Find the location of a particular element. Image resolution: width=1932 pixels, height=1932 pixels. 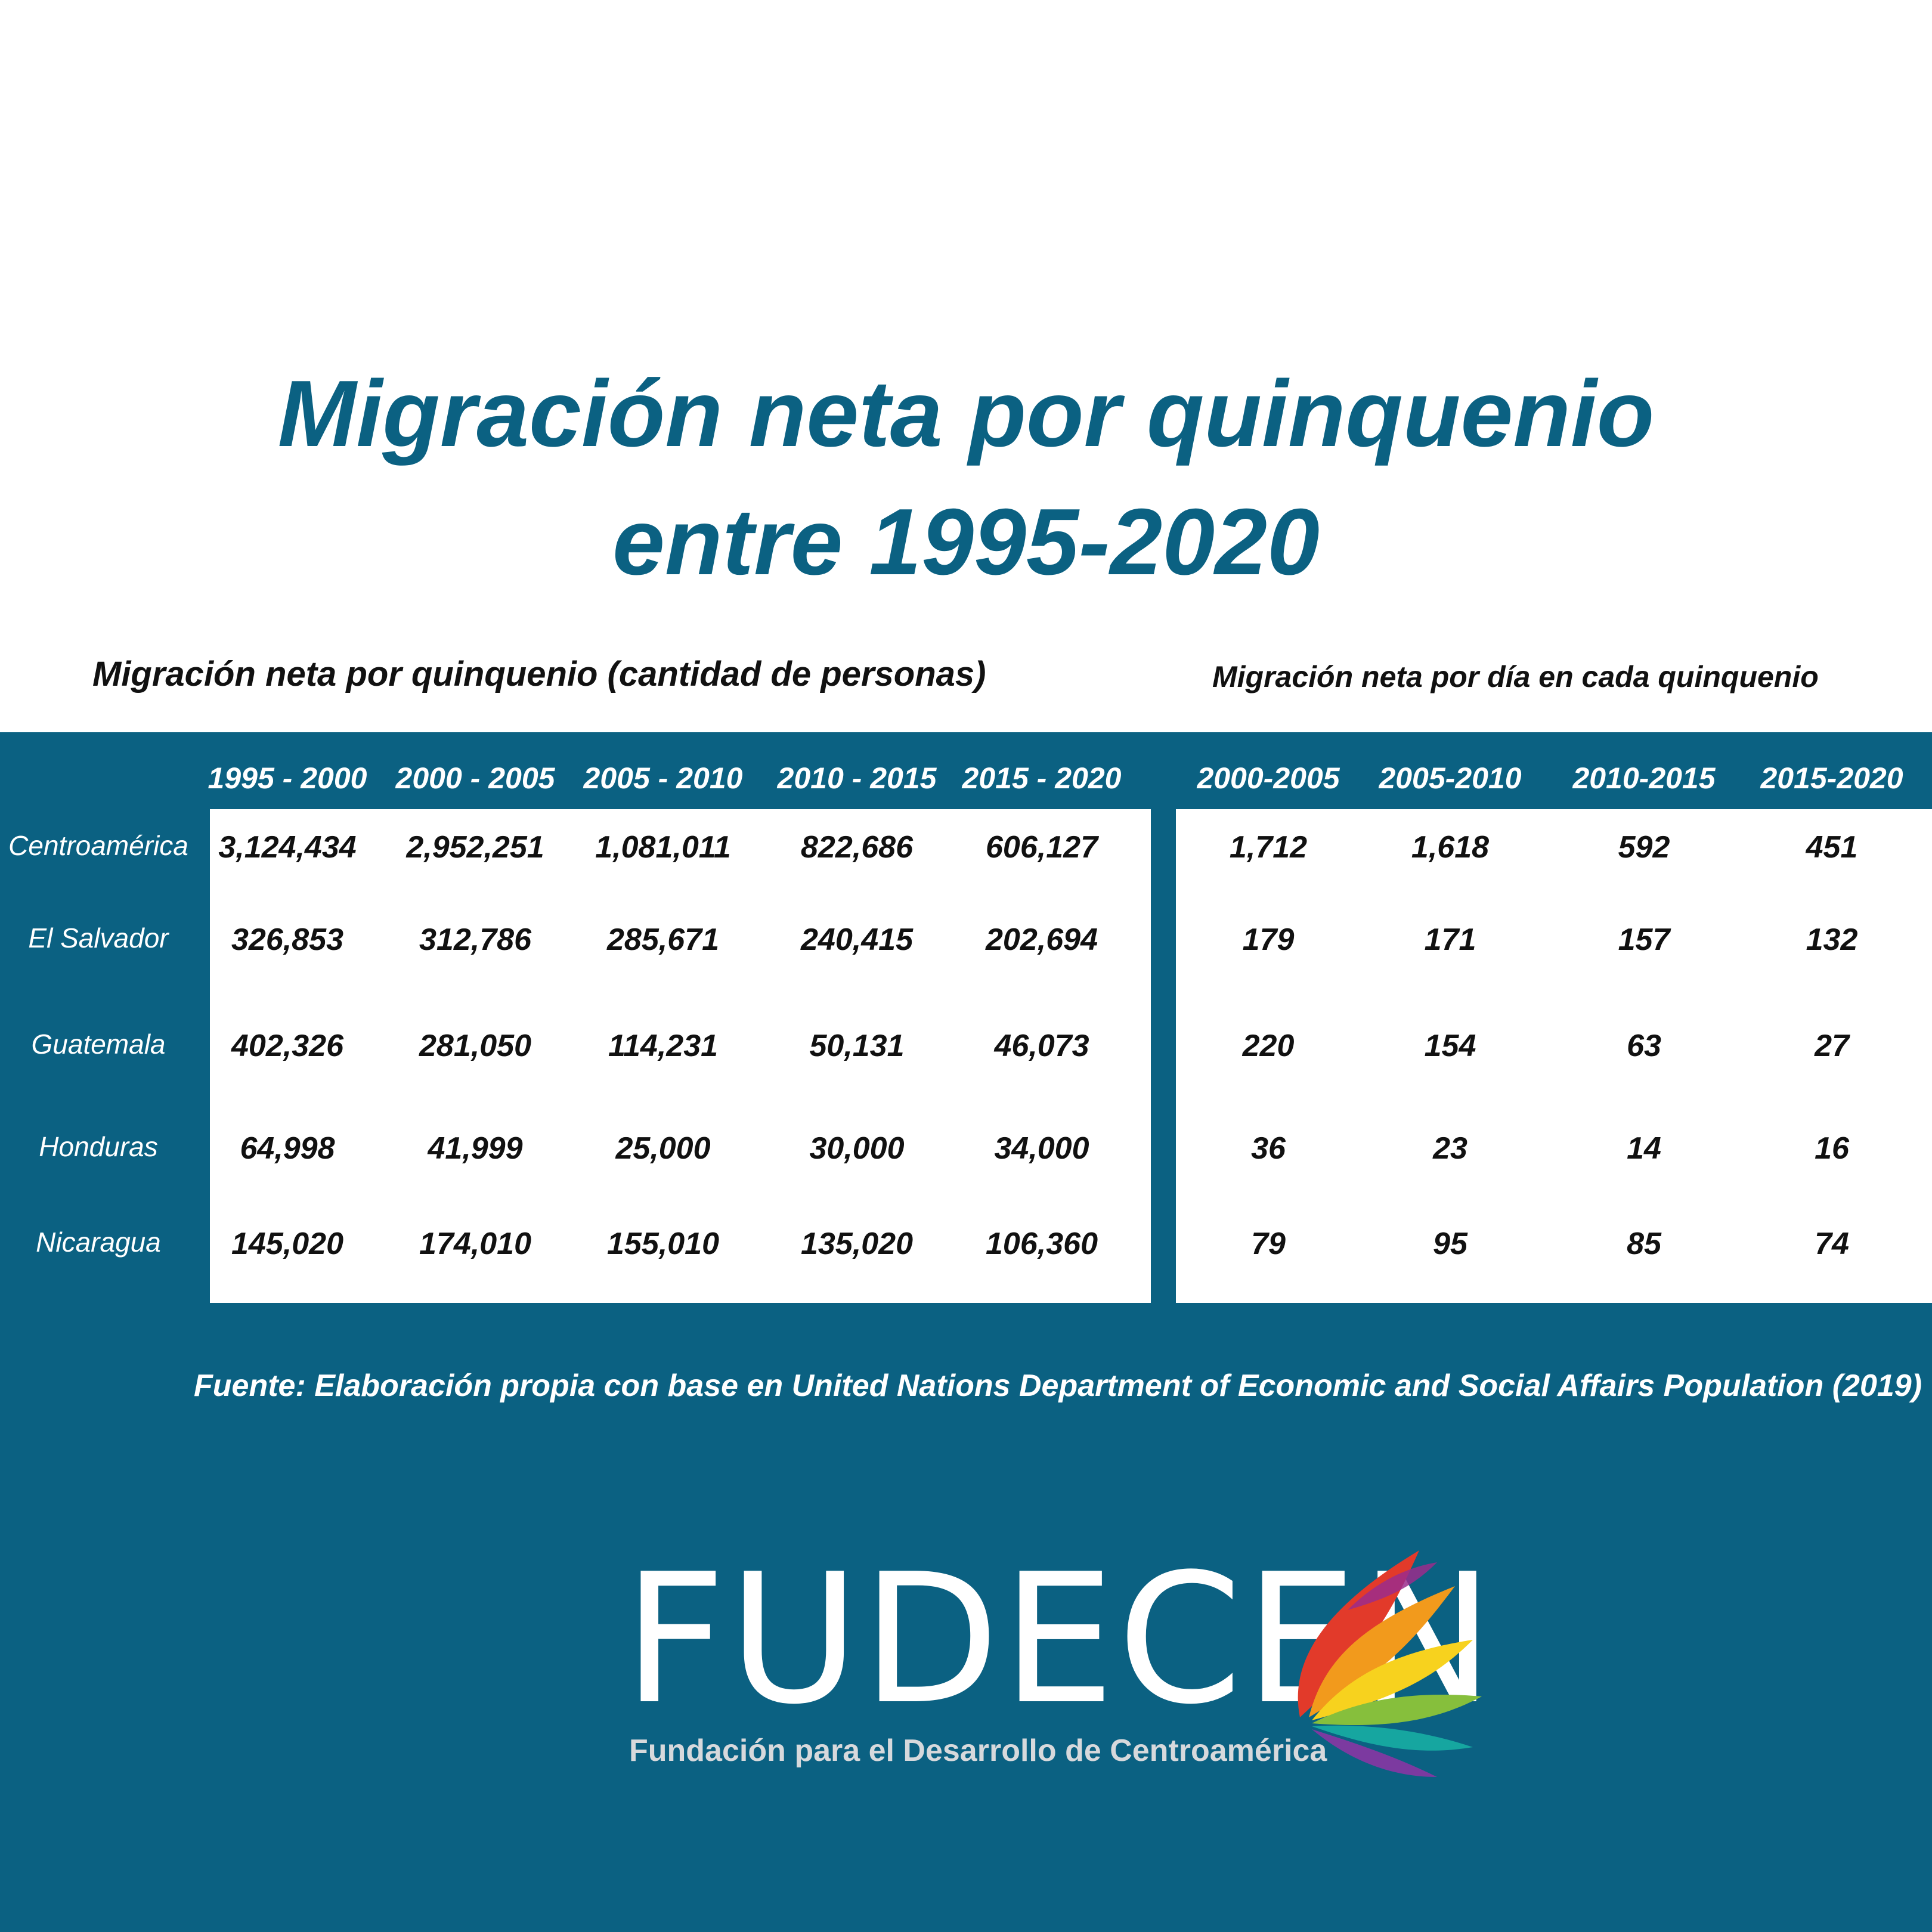

right-column-header: 2005-2010 is located at coordinates (1450, 778).